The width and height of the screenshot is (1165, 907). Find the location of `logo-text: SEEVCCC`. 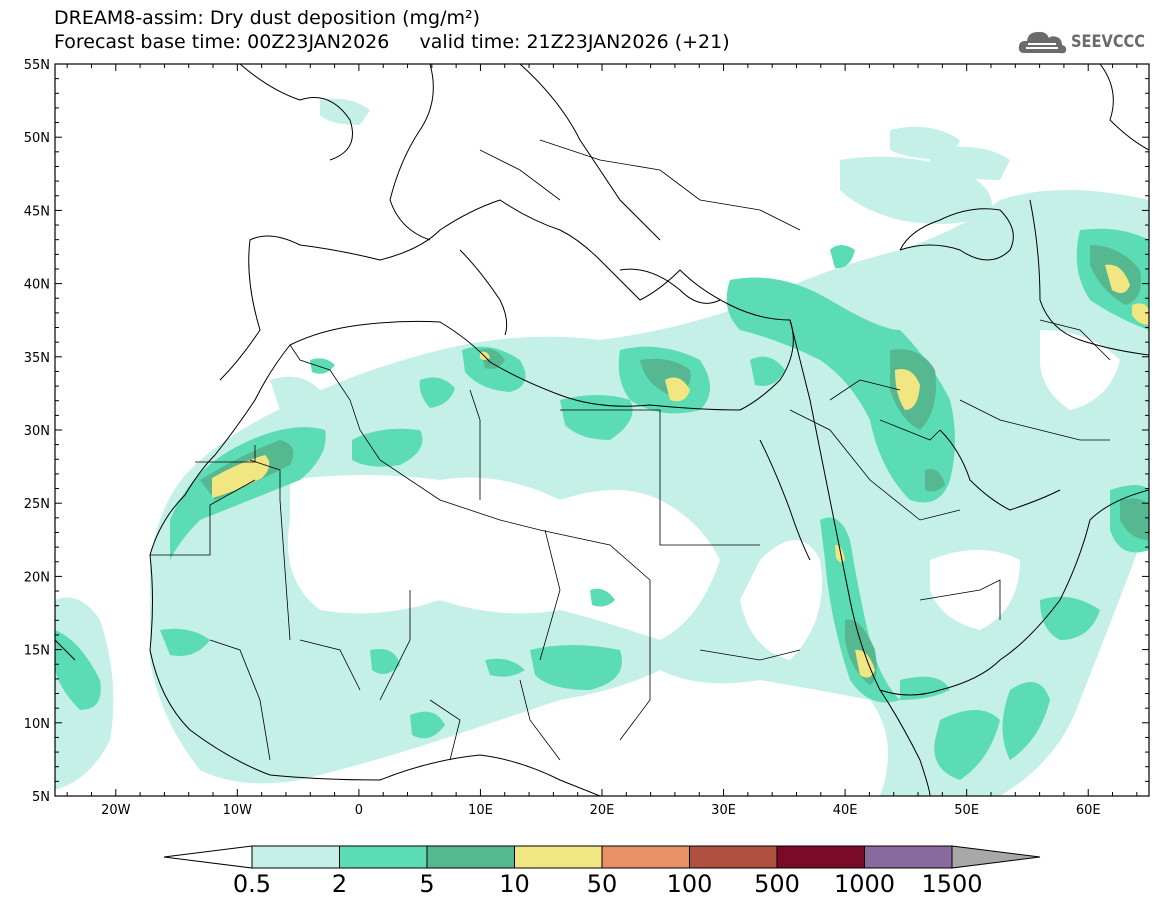

logo-text: SEEVCCC is located at coordinates (1108, 42).